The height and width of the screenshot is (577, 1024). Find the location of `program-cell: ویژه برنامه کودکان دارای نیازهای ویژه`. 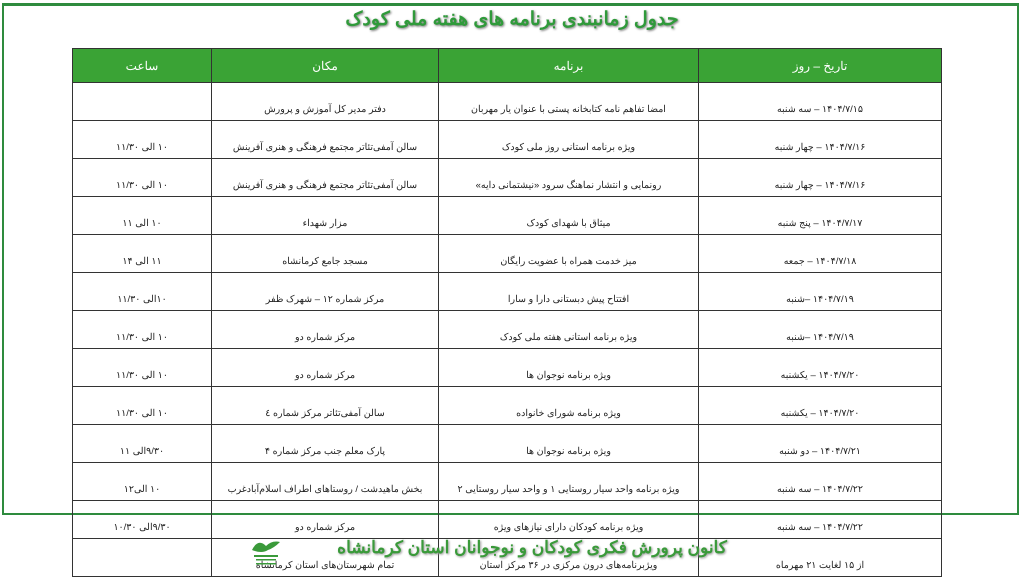

program-cell: ویژه برنامه کودکان دارای نیازهای ویژه is located at coordinates (568, 519).